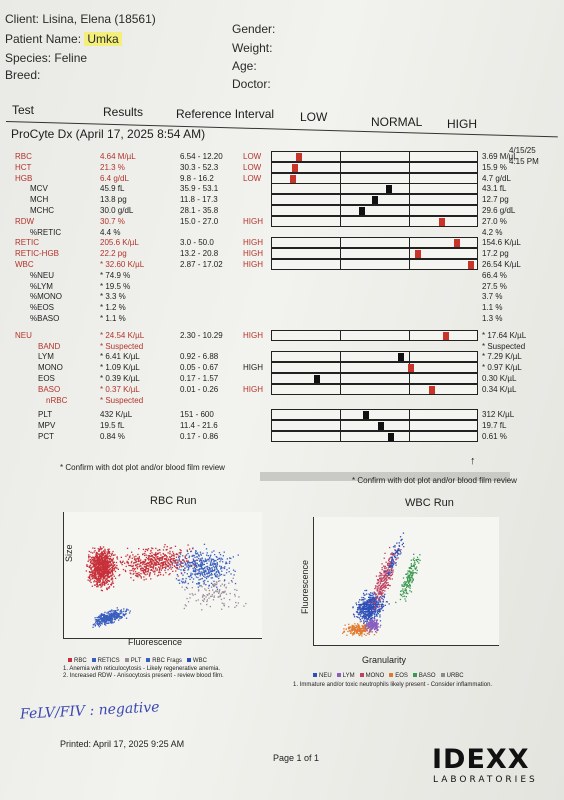 This screenshot has width=564, height=800. Describe the element at coordinates (136, 661) in the screenshot. I see `legend-label: PLT` at that location.